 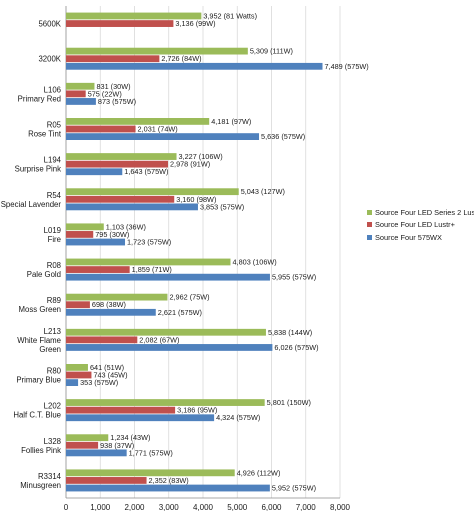 I want to click on legend-label-series-3: Source Four 575WX, so click(x=408, y=237).